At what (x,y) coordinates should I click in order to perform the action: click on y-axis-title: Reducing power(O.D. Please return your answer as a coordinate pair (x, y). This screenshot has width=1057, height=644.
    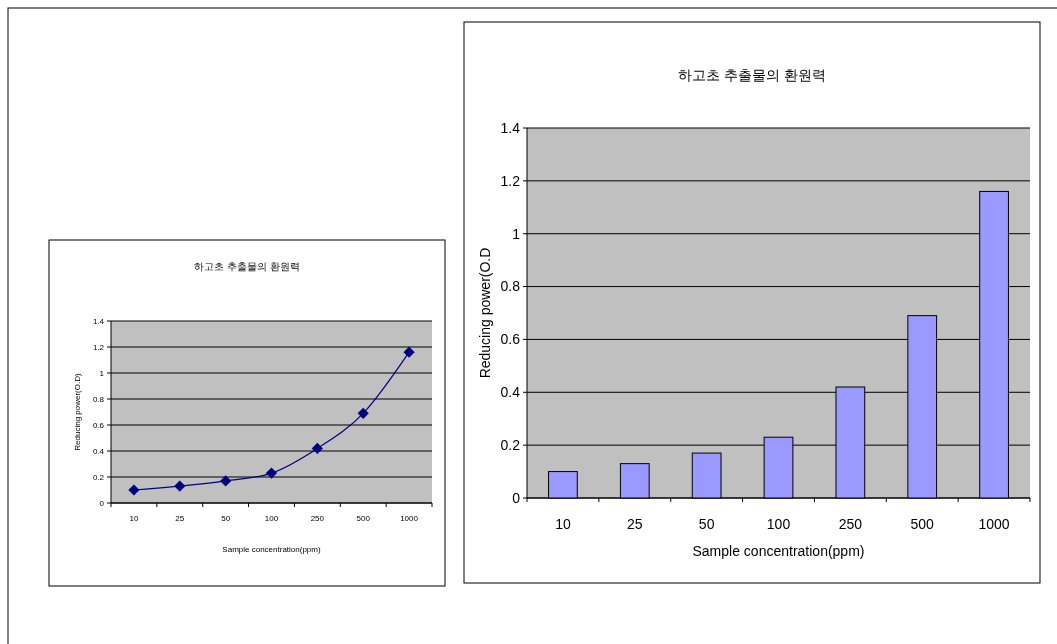
    Looking at the image, I should click on (485, 313).